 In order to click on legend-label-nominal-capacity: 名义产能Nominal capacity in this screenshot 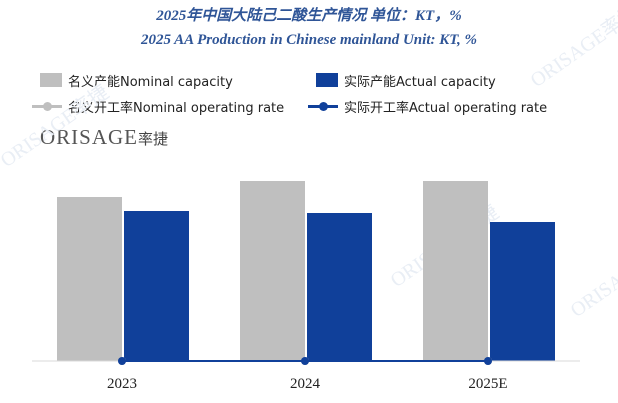, I will do `click(150, 82)`.